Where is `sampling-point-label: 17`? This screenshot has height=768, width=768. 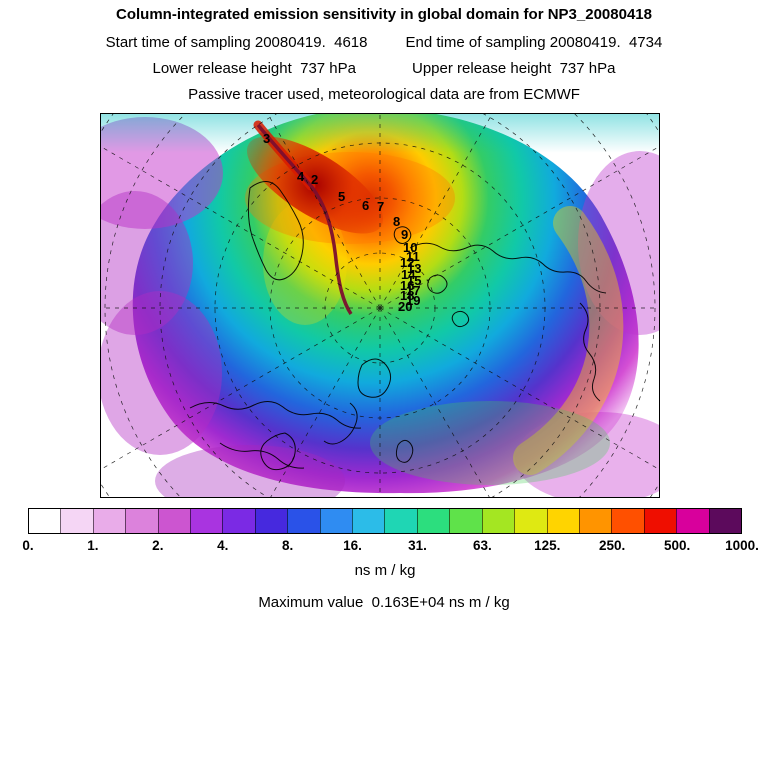
sampling-point-label: 17 is located at coordinates (413, 290).